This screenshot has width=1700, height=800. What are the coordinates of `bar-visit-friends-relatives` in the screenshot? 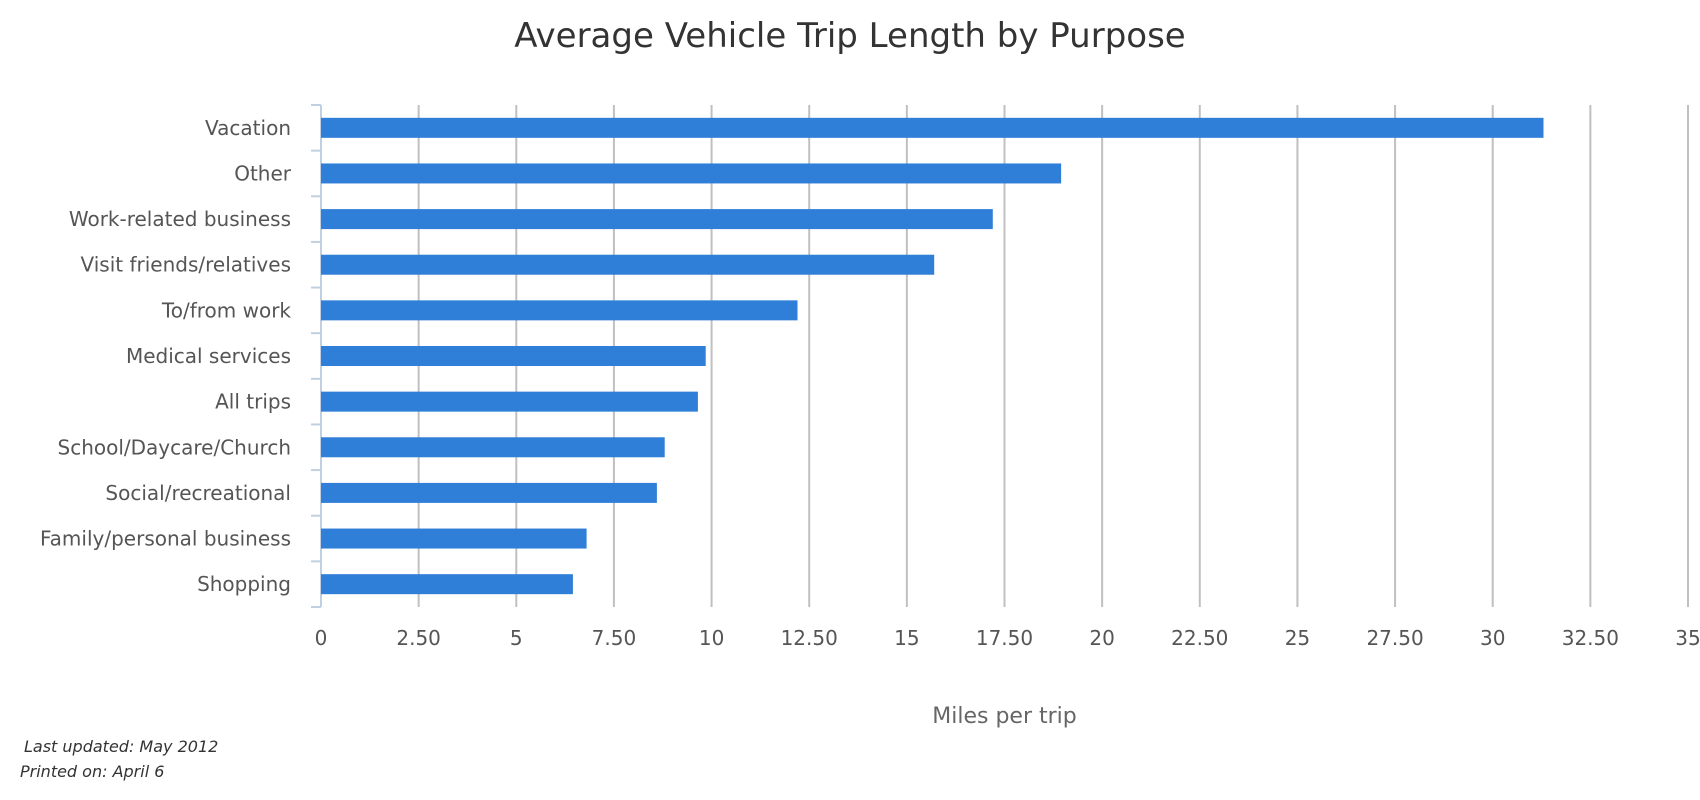 It's located at (628, 264).